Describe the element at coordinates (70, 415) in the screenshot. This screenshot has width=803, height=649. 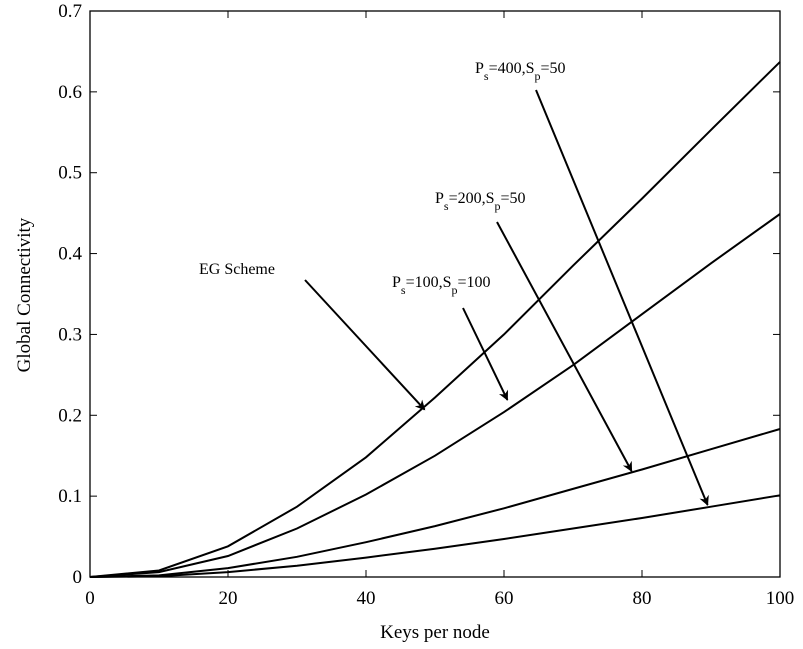
I see `y-tick-label: 0.2` at that location.